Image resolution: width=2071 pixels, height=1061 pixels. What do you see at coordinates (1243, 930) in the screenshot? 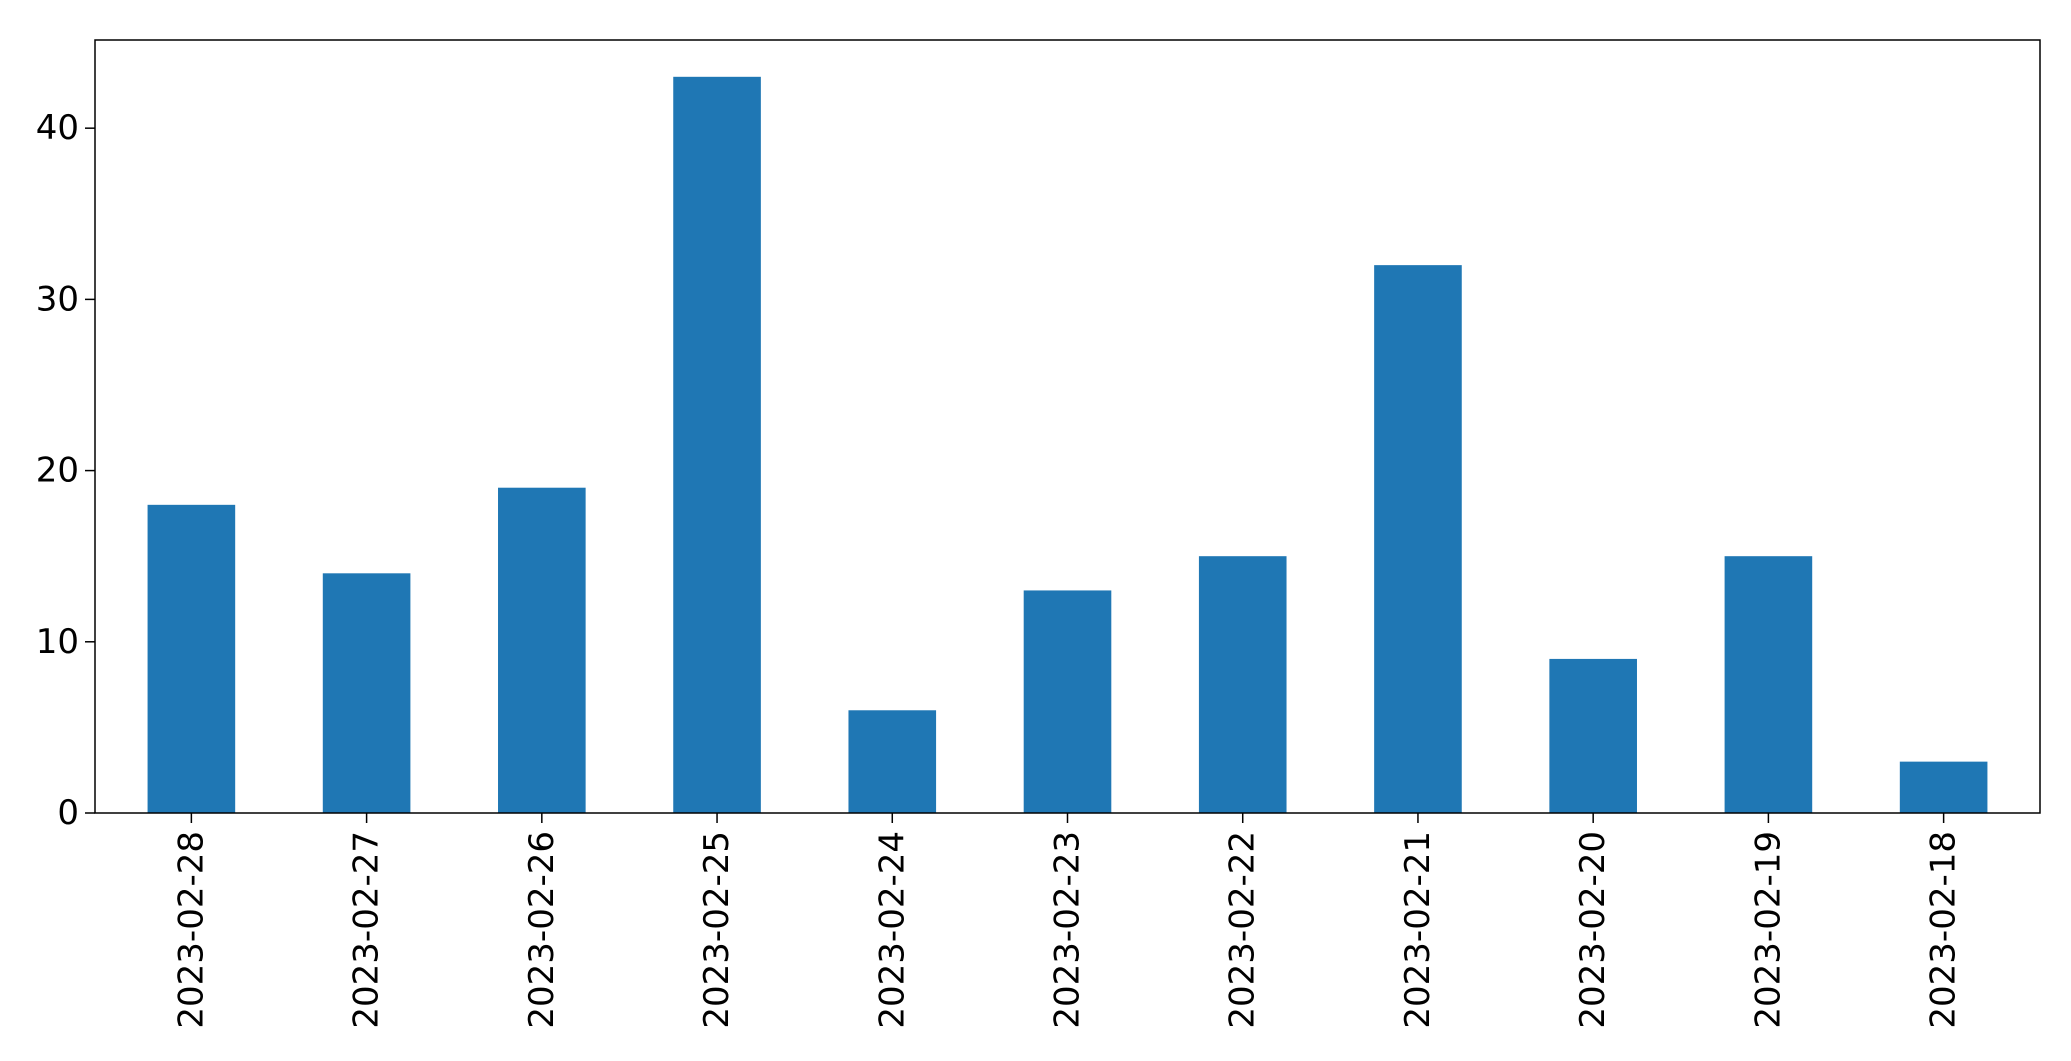
I see `x-tick-label: 2023-02-22` at bounding box center [1243, 930].